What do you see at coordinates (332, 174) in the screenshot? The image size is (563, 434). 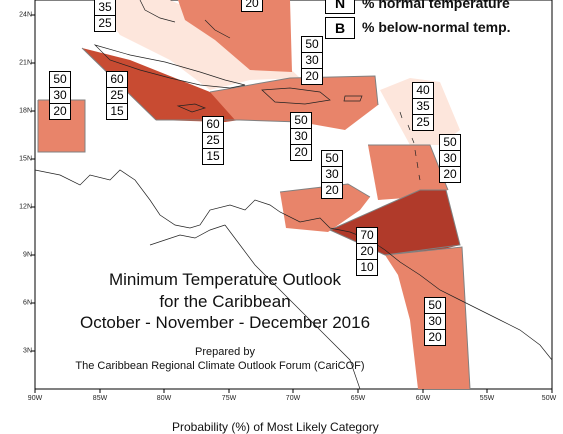 I see `prob-box-abc-islands: 50 30 20` at bounding box center [332, 174].